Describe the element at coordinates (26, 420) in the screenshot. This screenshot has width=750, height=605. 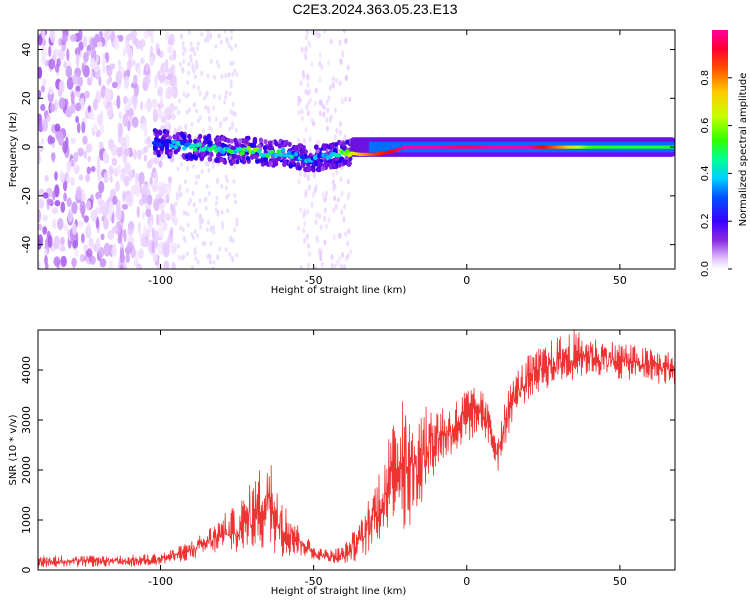
I see `y-tick-label: 3000` at that location.